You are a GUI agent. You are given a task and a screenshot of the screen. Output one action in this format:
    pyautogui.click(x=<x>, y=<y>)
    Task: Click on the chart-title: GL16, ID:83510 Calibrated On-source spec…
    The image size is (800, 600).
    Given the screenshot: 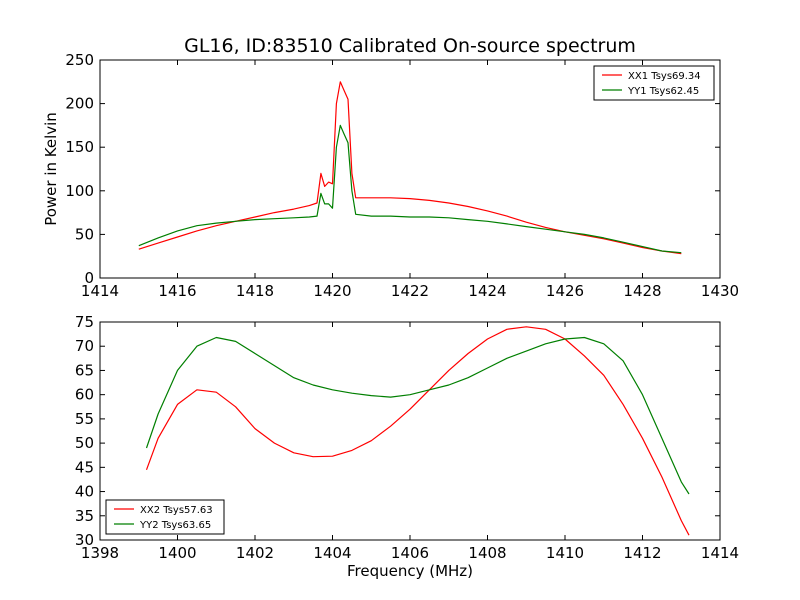 What is the action you would take?
    pyautogui.click(x=410, y=46)
    